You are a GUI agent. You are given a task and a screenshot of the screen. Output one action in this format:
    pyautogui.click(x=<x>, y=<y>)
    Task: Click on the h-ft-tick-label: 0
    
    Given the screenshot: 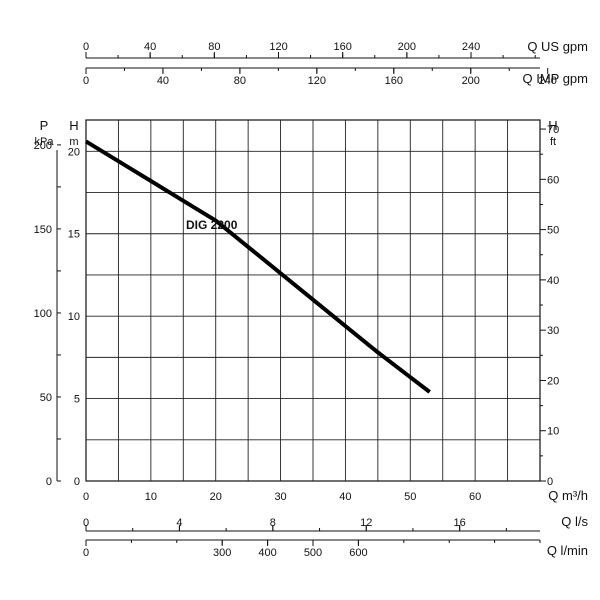 What is the action you would take?
    pyautogui.click(x=550, y=482)
    